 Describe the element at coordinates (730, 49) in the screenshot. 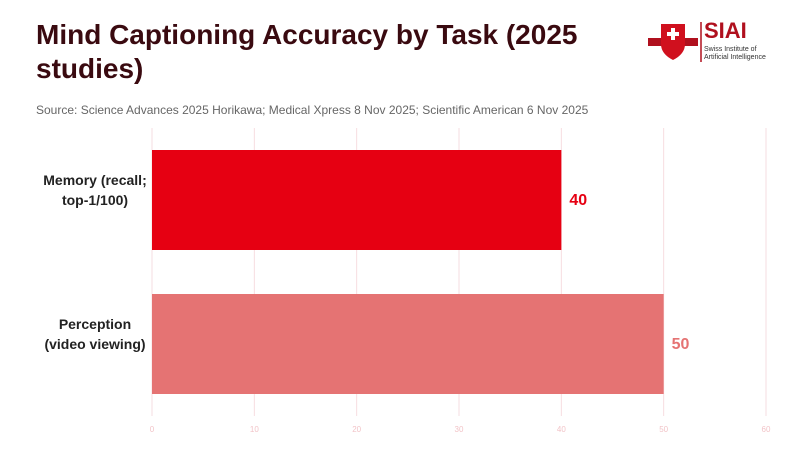

I see `logo-line: Swiss Institute of` at that location.